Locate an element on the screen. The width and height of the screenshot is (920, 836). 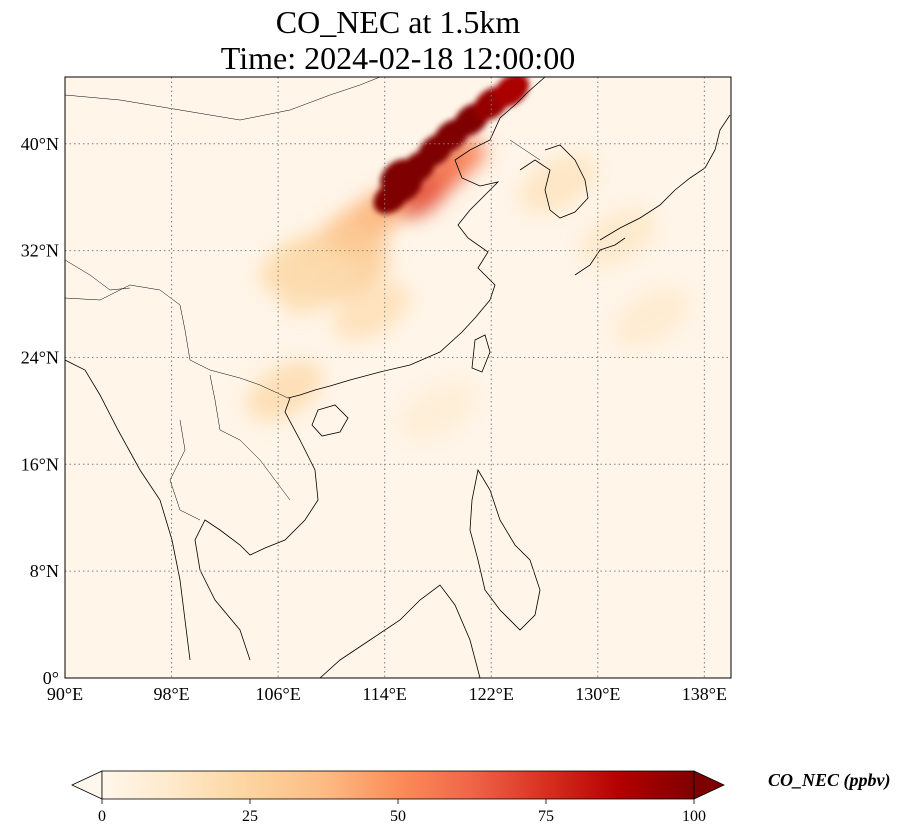
borneo-coastline is located at coordinates (400, 631).